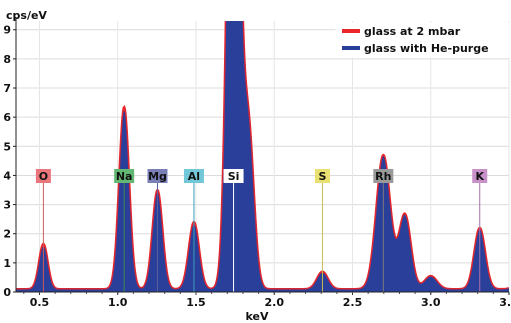  I want to click on marker-label-s: S, so click(322, 176).